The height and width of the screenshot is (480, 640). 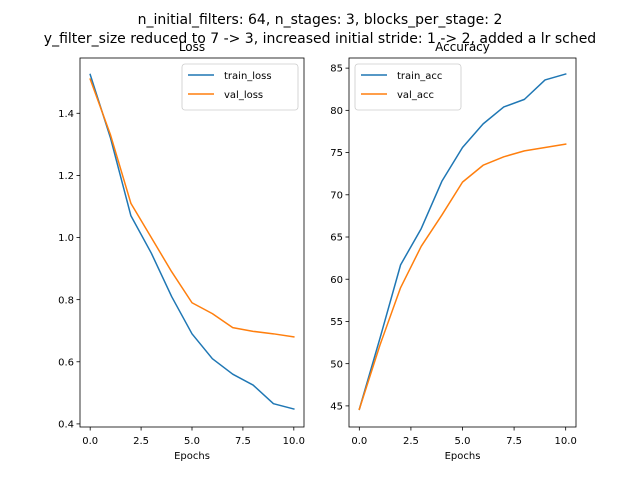 What do you see at coordinates (192, 47) in the screenshot?
I see `loss-plot-title: Loss` at bounding box center [192, 47].